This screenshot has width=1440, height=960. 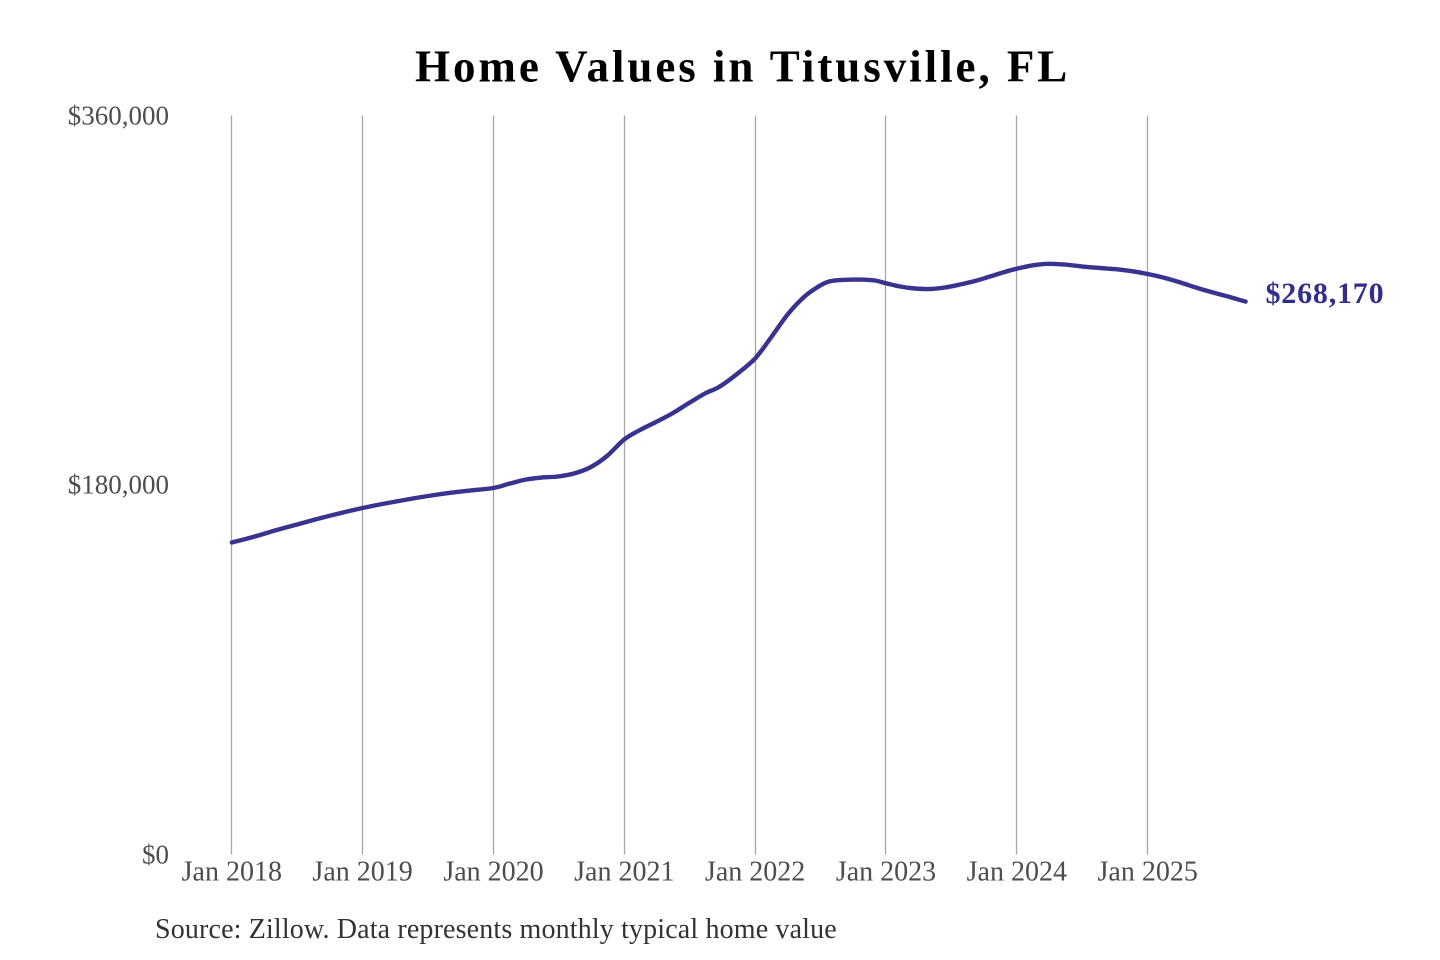 What do you see at coordinates (232, 872) in the screenshot?
I see `svg-text: Jan 2018` at bounding box center [232, 872].